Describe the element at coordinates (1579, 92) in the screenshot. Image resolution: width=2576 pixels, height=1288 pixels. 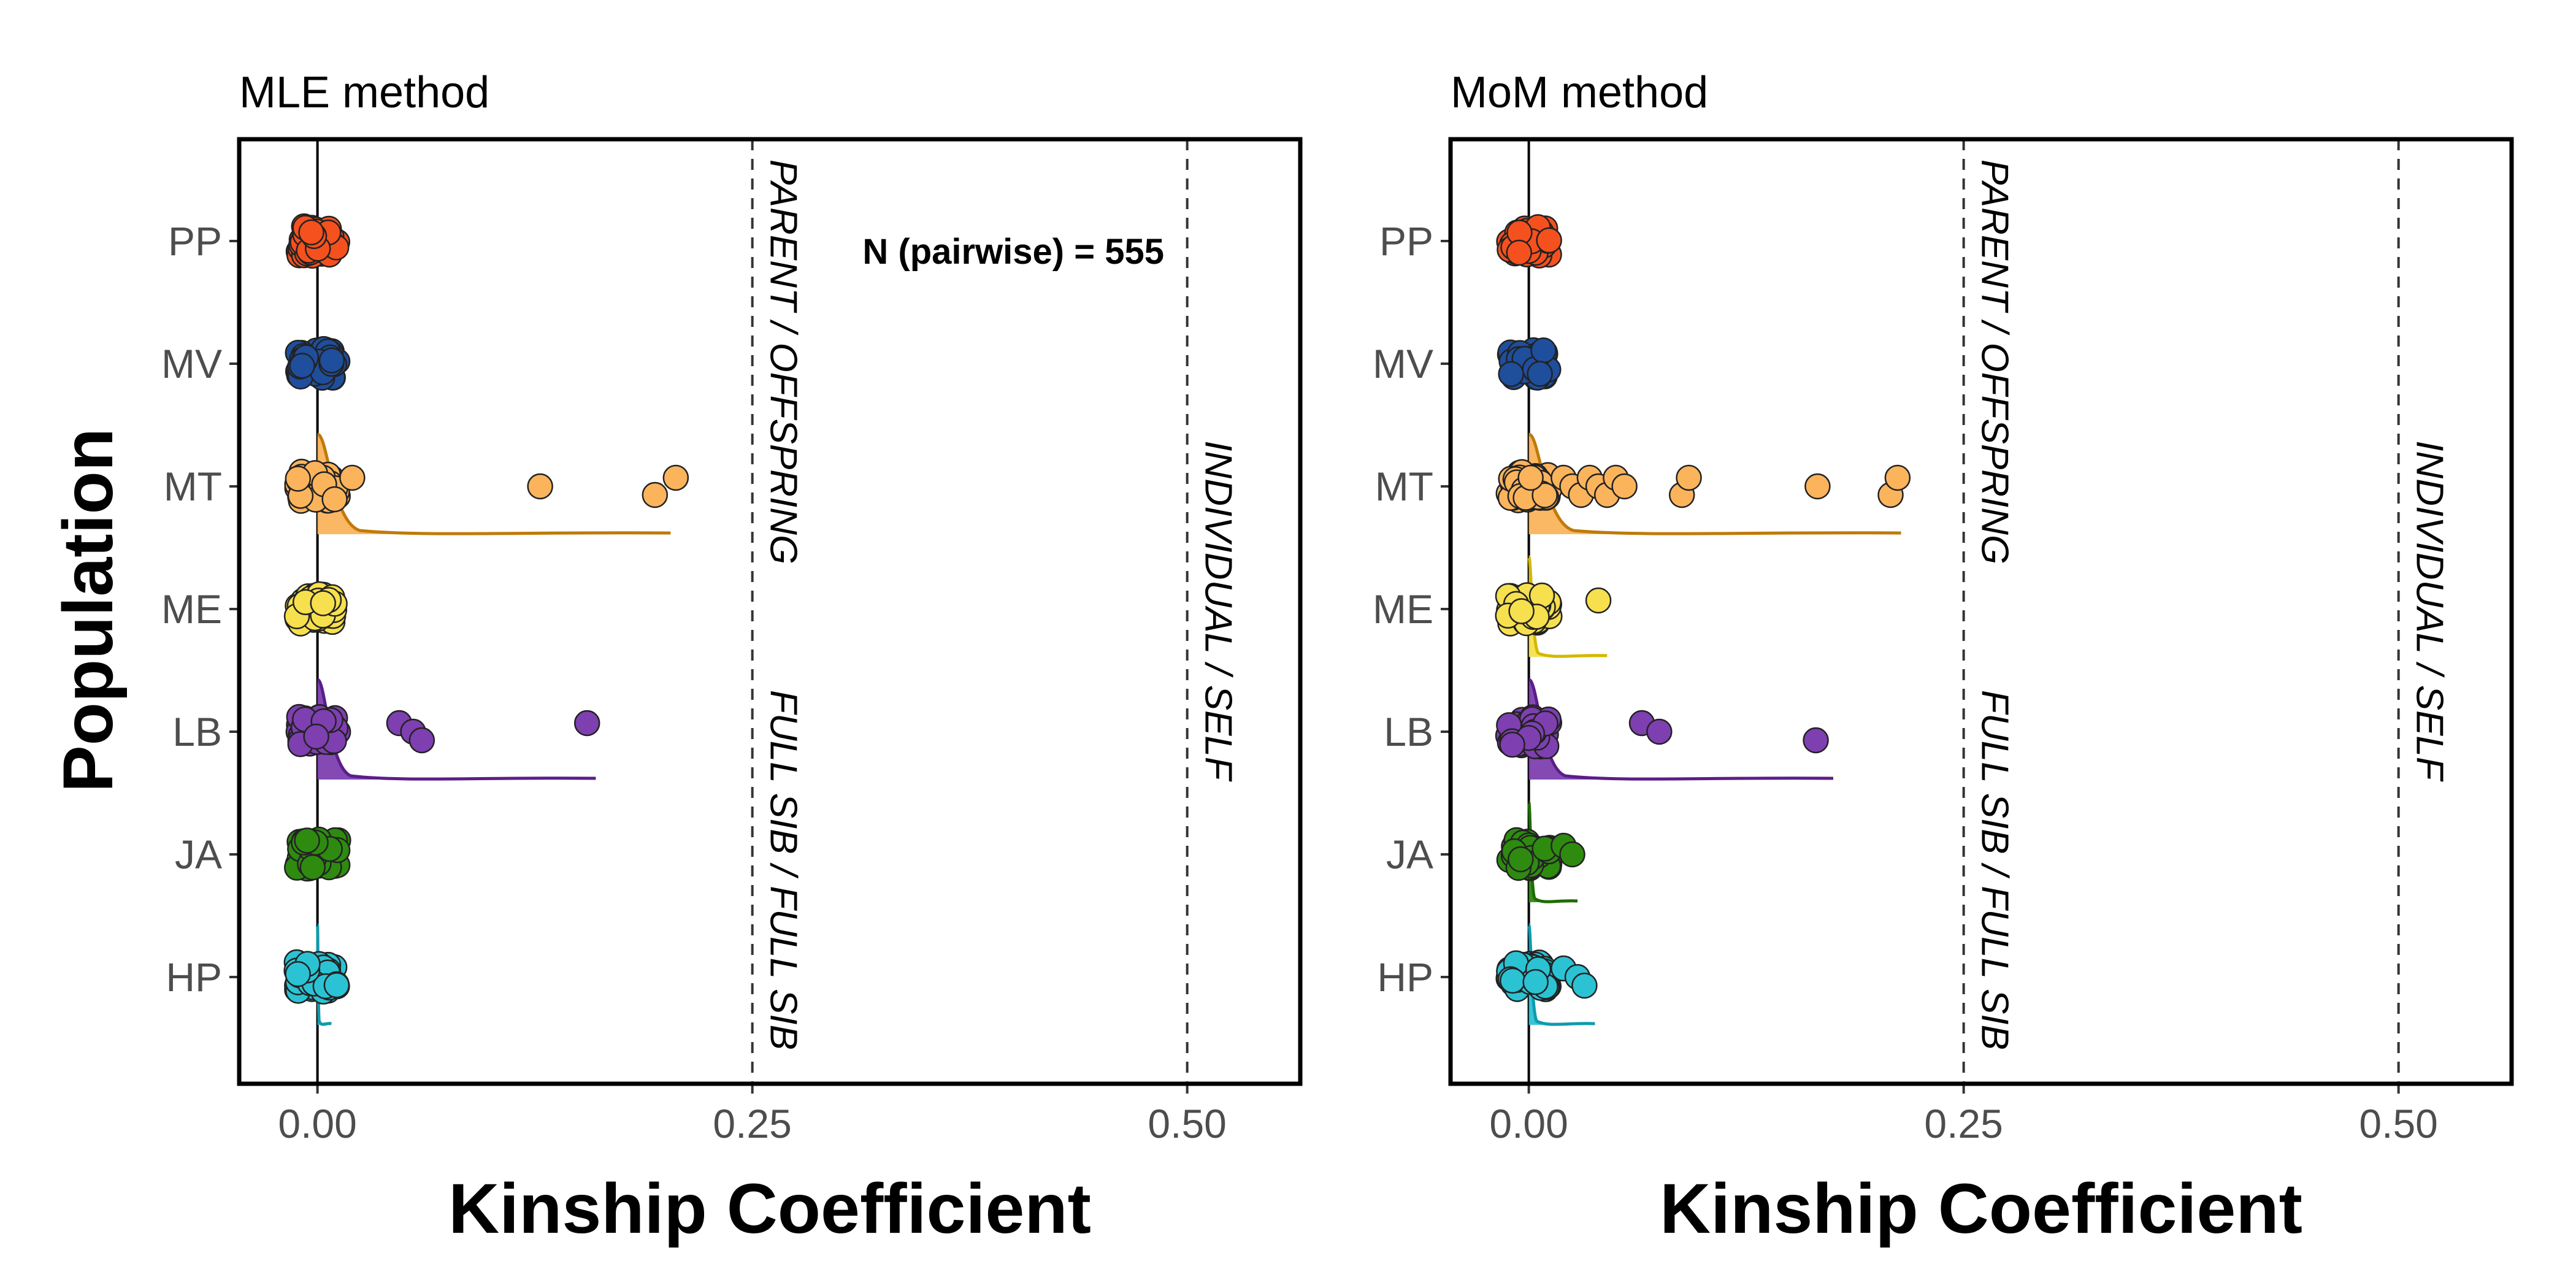
I see `panel-title-mom: MoM method` at that location.